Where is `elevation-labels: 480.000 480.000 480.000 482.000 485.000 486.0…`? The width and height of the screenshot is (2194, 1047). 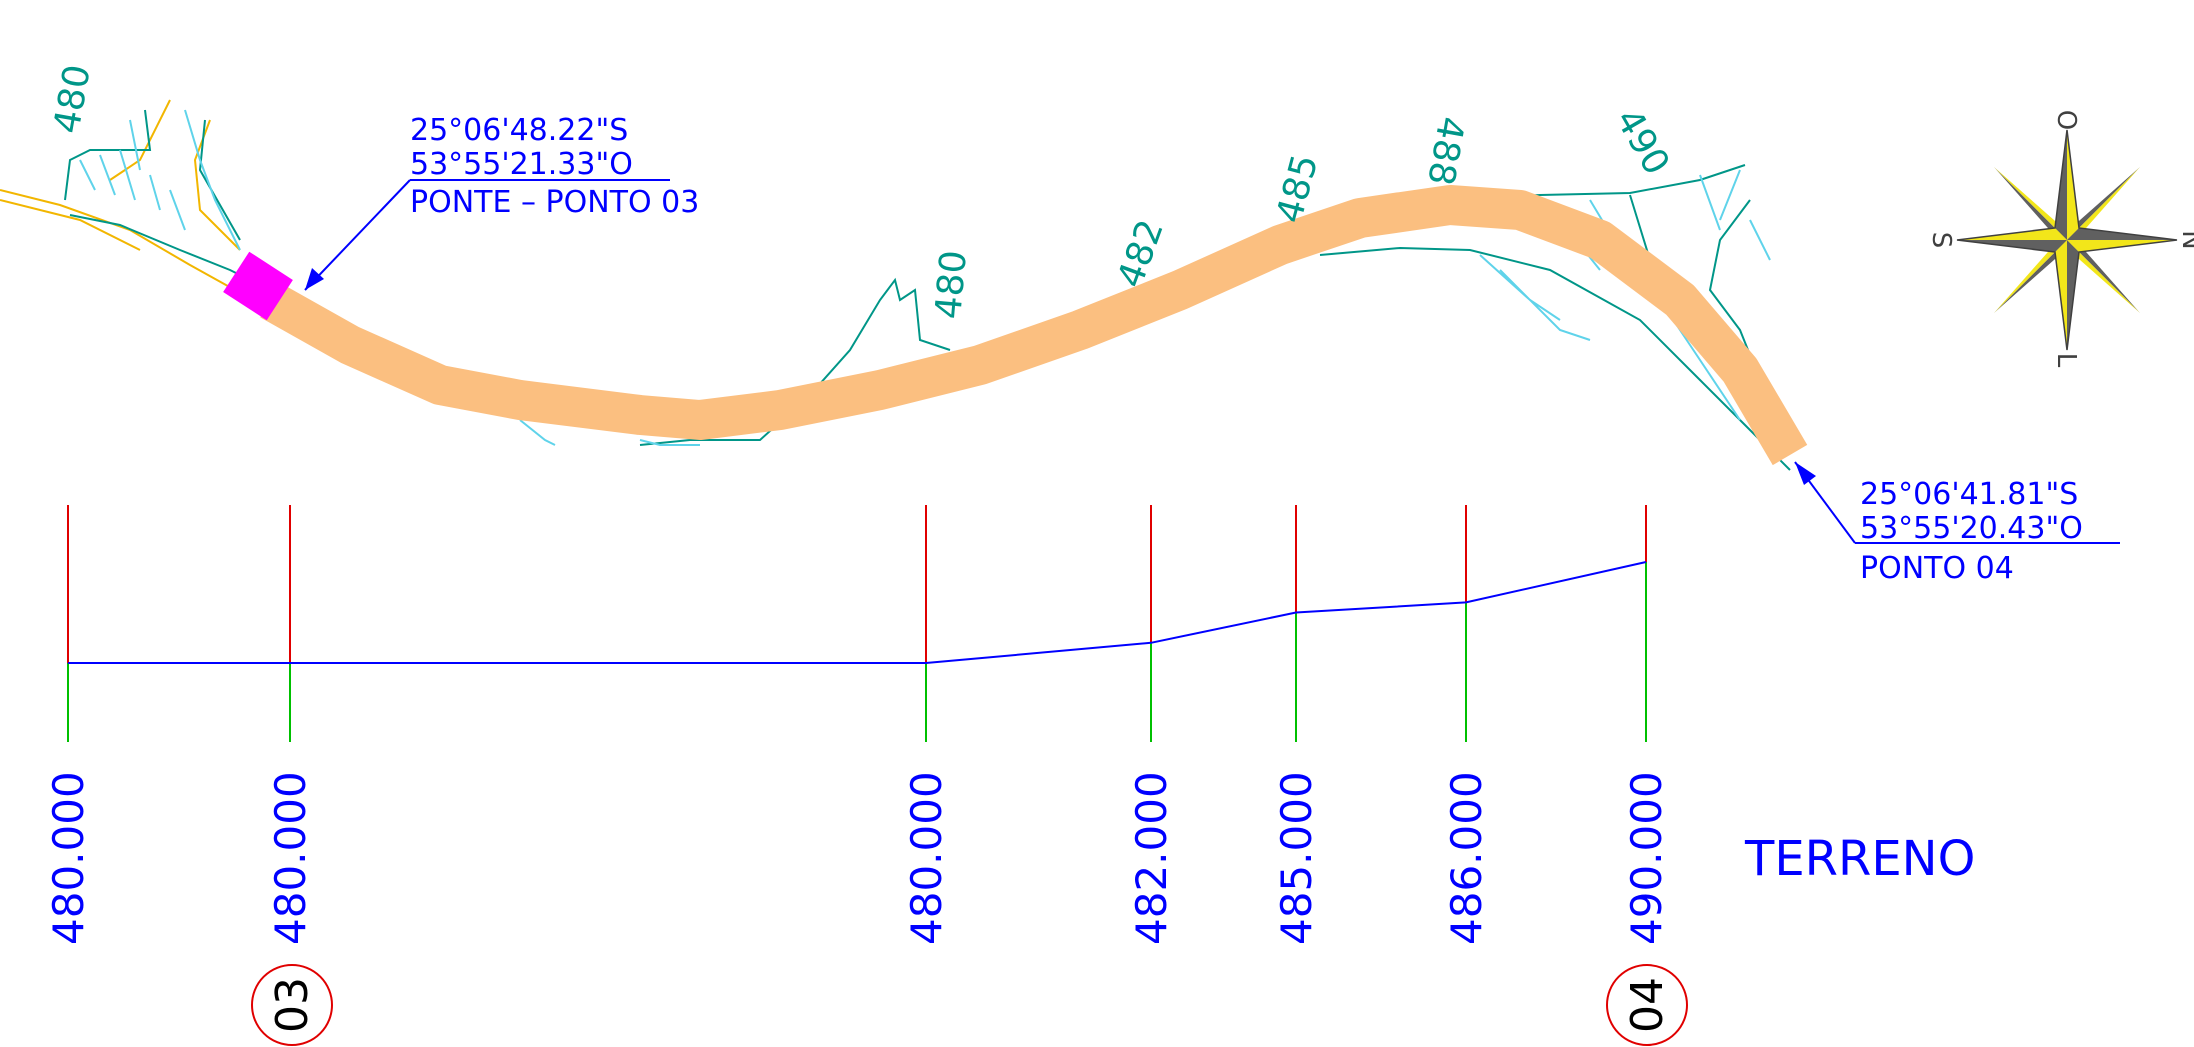
elevation-labels: 480.000 480.000 480.000 482.000 485.000 486.0… is located at coordinates (857, 858).